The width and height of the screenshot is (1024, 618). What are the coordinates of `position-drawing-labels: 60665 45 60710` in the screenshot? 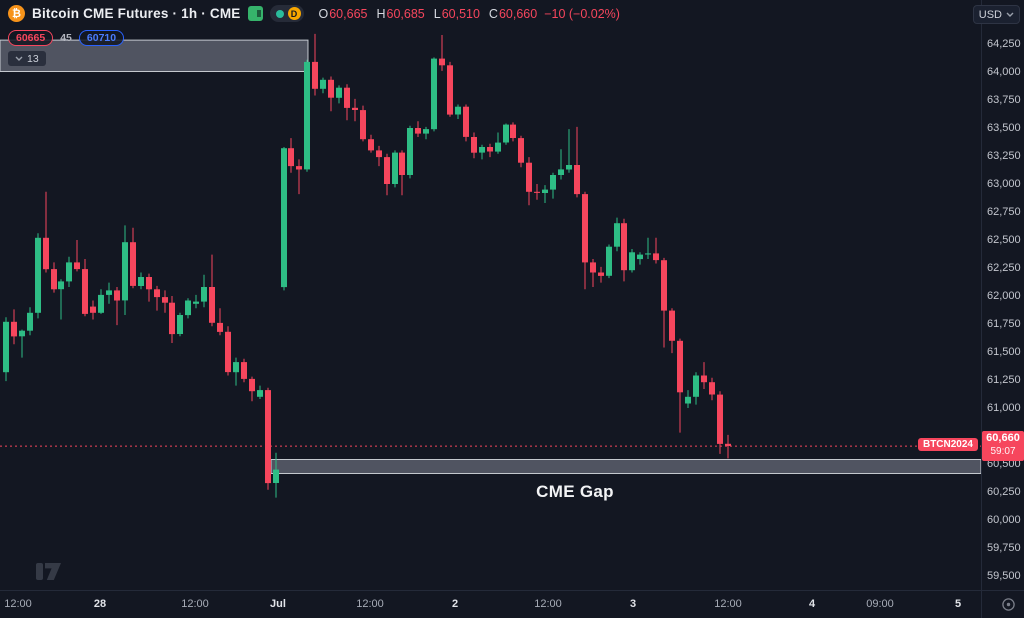 It's located at (66, 38).